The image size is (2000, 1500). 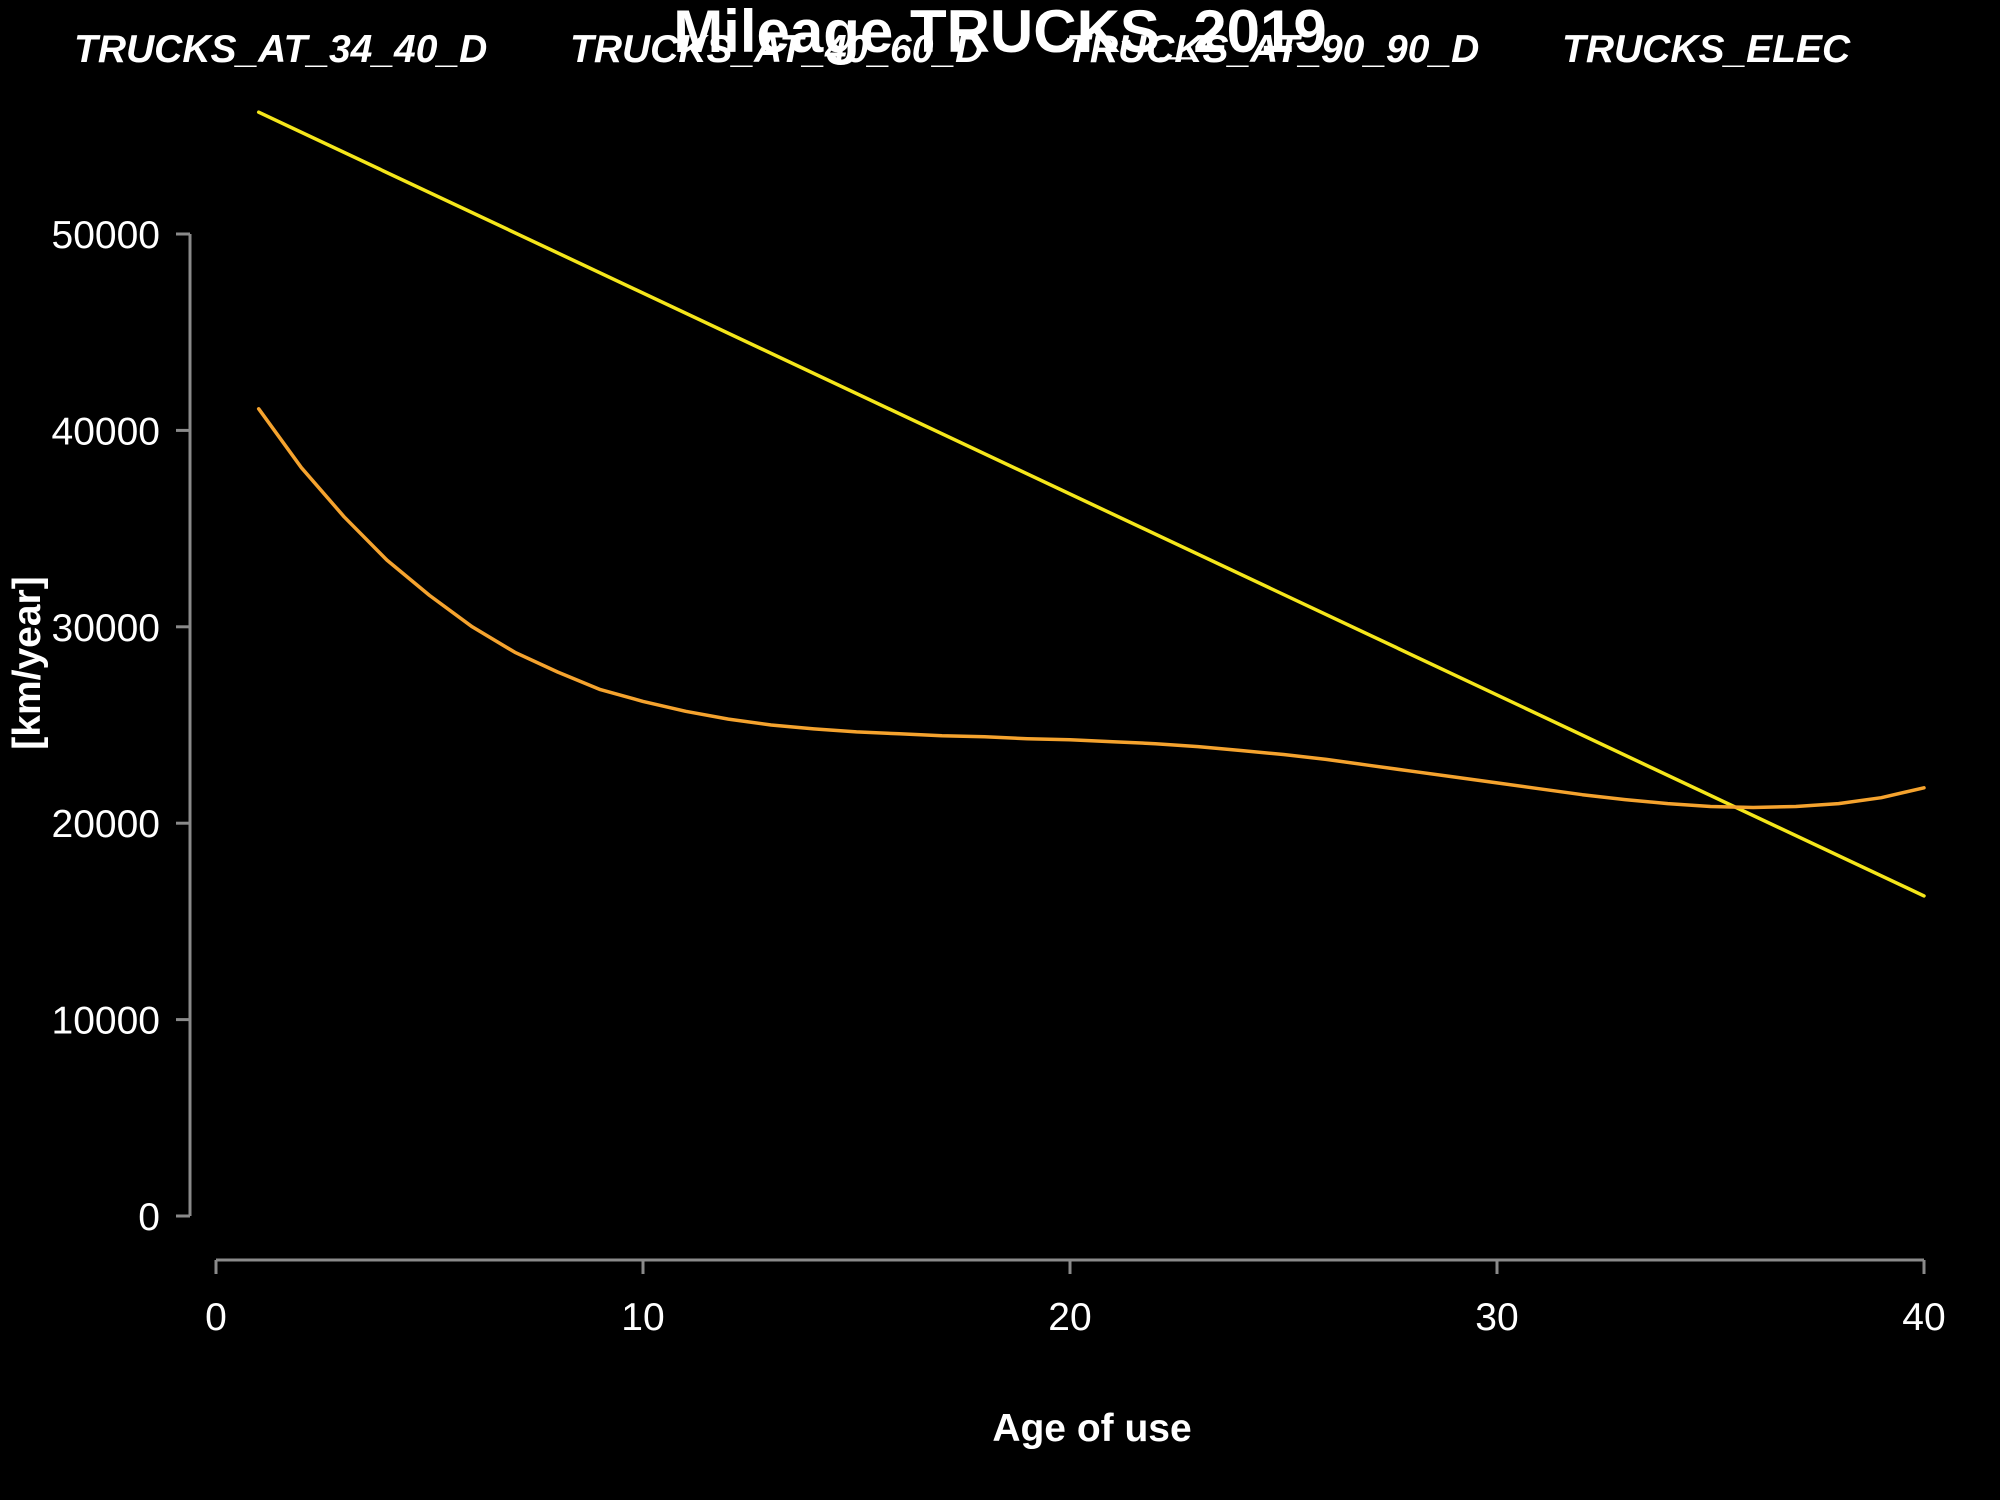 What do you see at coordinates (280, 49) in the screenshot?
I see `legend-entry: TRUCKS_AT_34_40_D` at bounding box center [280, 49].